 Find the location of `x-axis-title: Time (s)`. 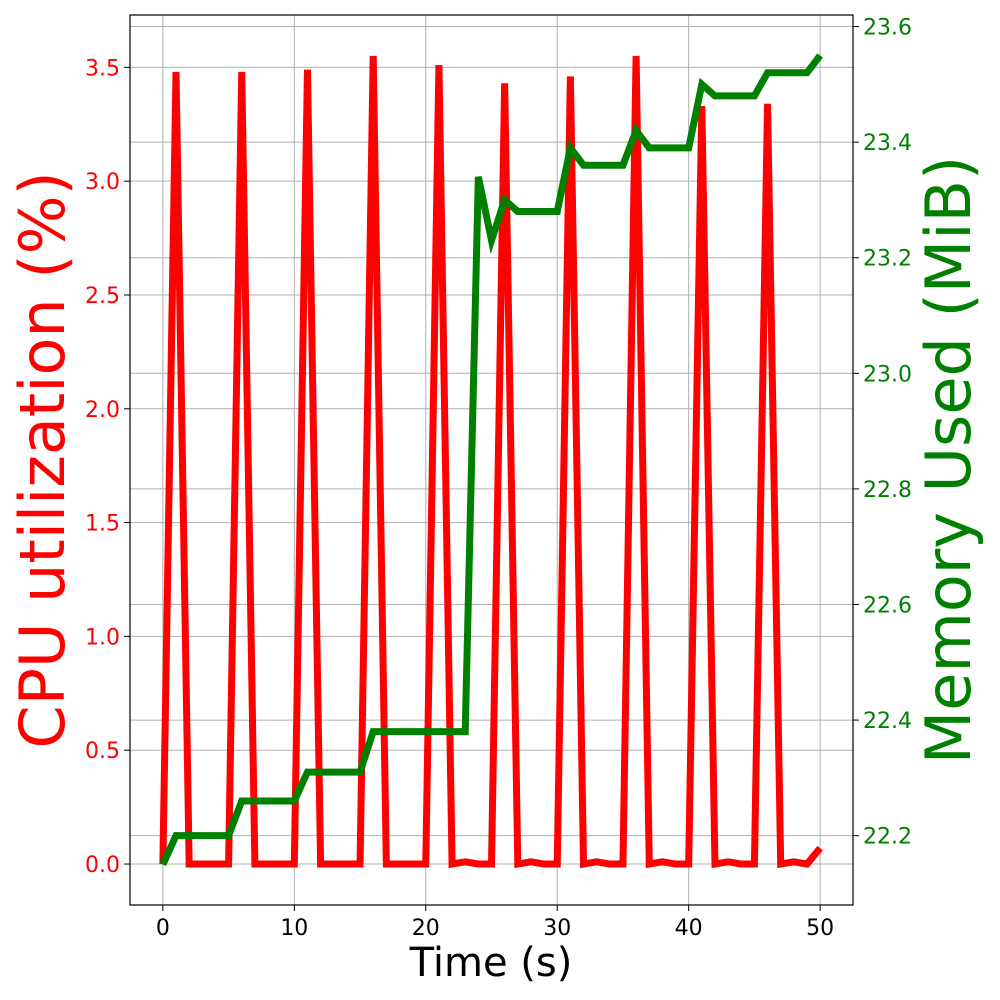

x-axis-title: Time (s) is located at coordinates (491, 963).